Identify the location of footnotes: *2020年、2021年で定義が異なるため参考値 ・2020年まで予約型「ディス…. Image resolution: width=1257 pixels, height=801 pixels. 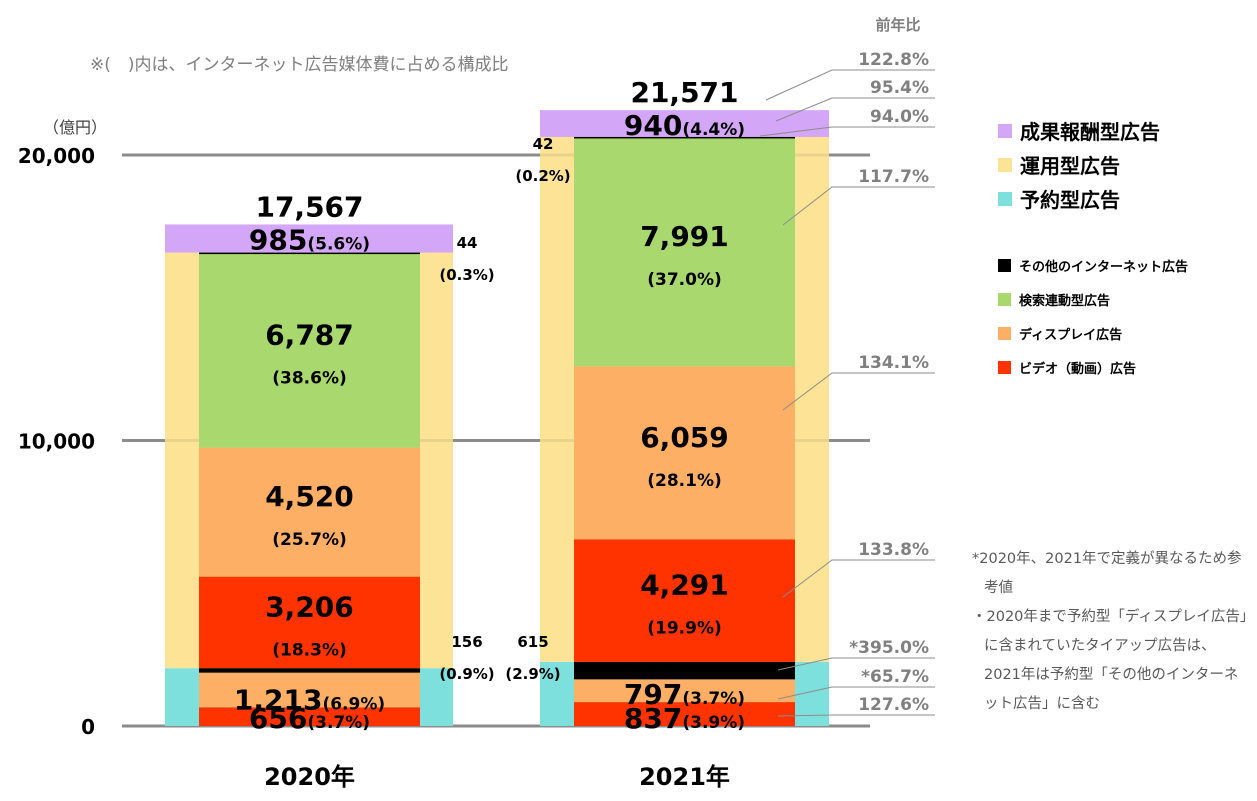
(1112, 632).